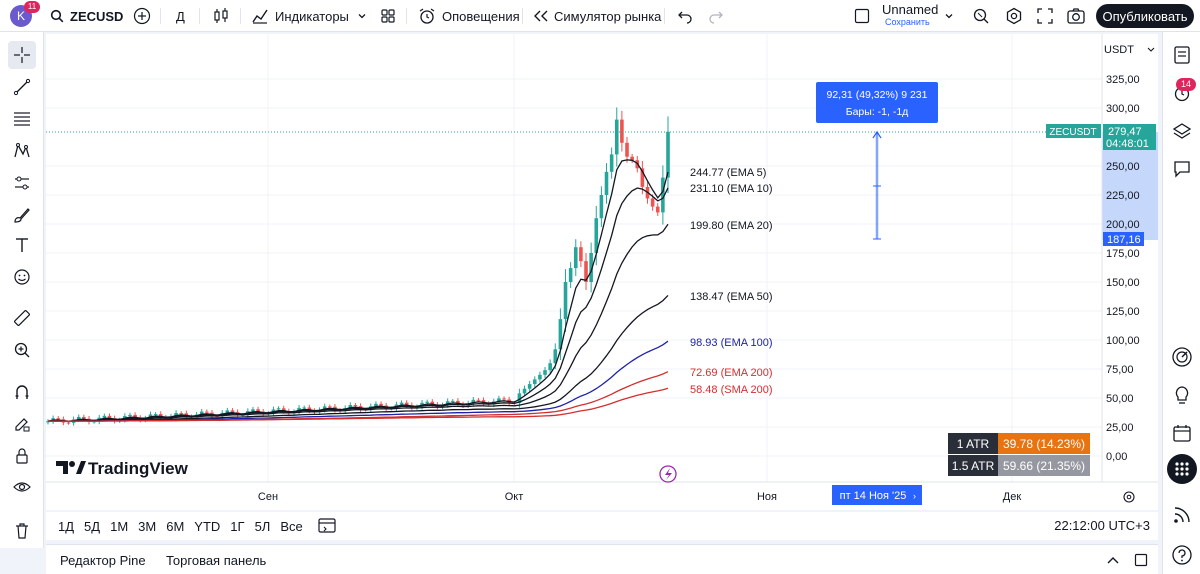 The image size is (1200, 574). Describe the element at coordinates (22, 392) in the screenshot. I see `magnet-tool` at that location.